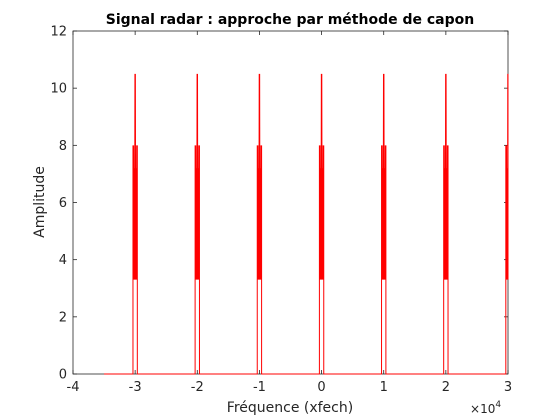 Image resolution: width=560 pixels, height=420 pixels. I want to click on x-exponent-power: 4, so click(498, 405).